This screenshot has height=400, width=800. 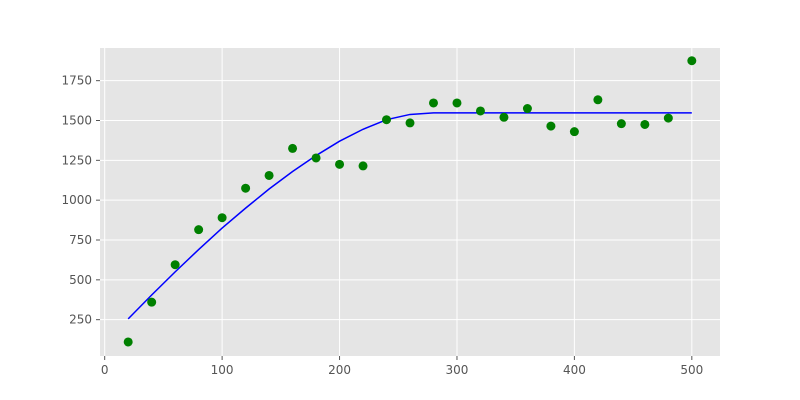 What do you see at coordinates (76, 81) in the screenshot?
I see `y-tick-label: 1750` at bounding box center [76, 81].